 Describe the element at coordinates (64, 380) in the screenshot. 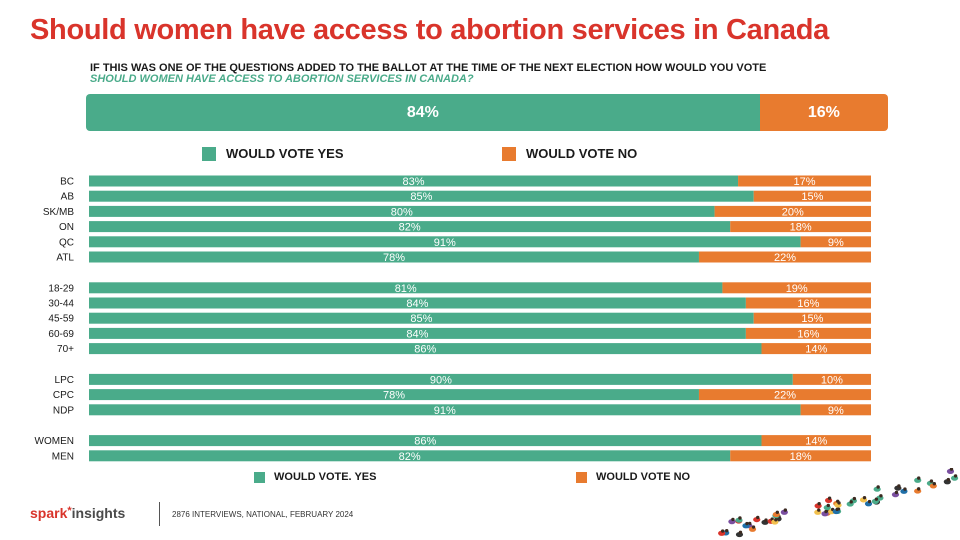

I see `category-label-lpc: LPC` at that location.